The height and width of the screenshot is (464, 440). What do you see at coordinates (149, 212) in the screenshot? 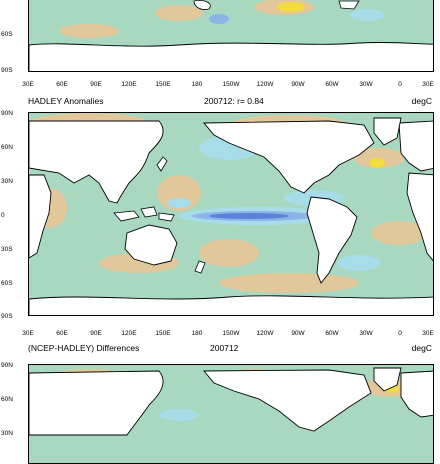
I see `landmass-borneo` at bounding box center [149, 212].